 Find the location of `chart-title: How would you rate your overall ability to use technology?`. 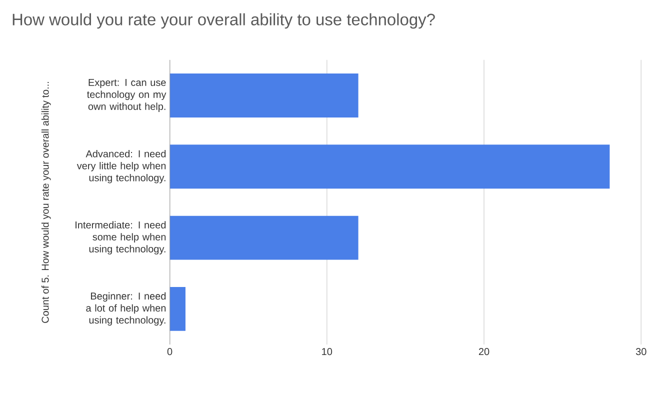

chart-title: How would you rate your overall ability to use technology? is located at coordinates (223, 20).